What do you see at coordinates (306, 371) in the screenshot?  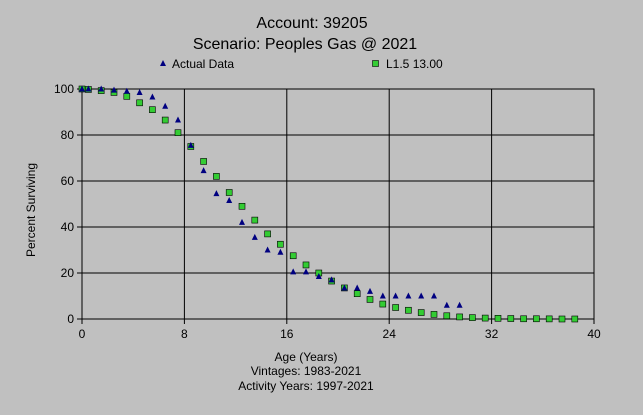 I see `vintages-note: Vintages: 1983-2021` at bounding box center [306, 371].